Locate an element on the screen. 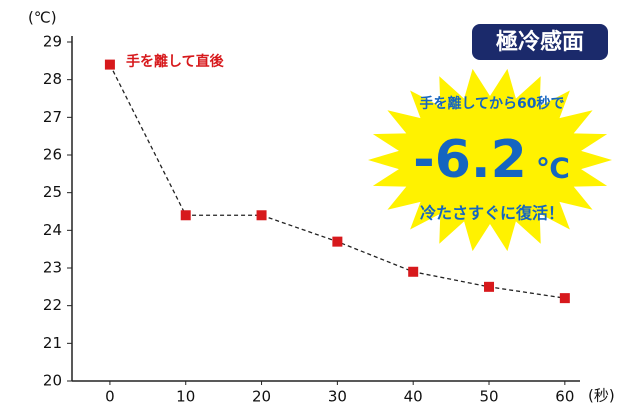  annotation: 手を離して直後 is located at coordinates (175, 61).